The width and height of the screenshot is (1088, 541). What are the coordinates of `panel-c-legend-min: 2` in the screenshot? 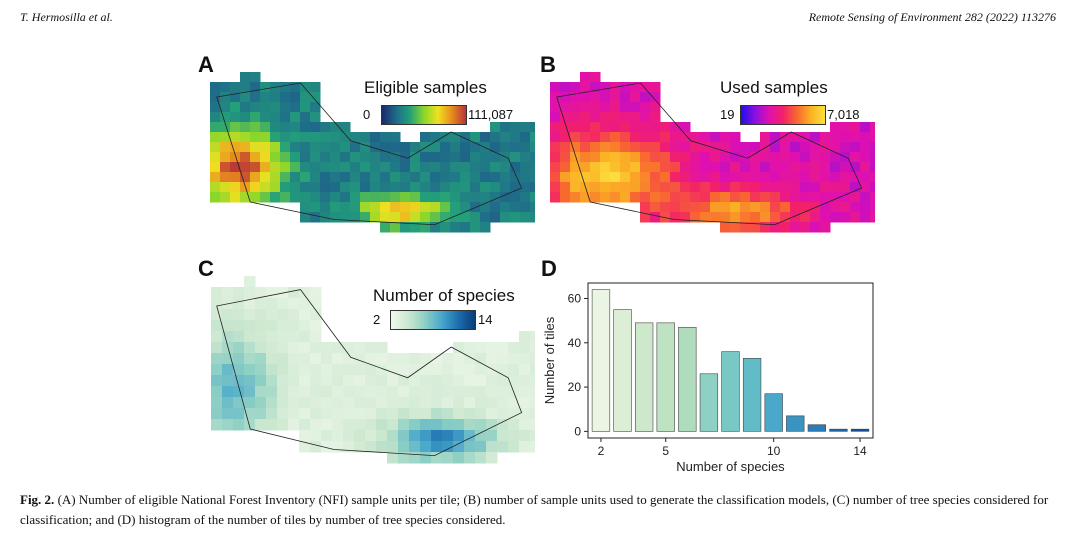 It's located at (377, 319).